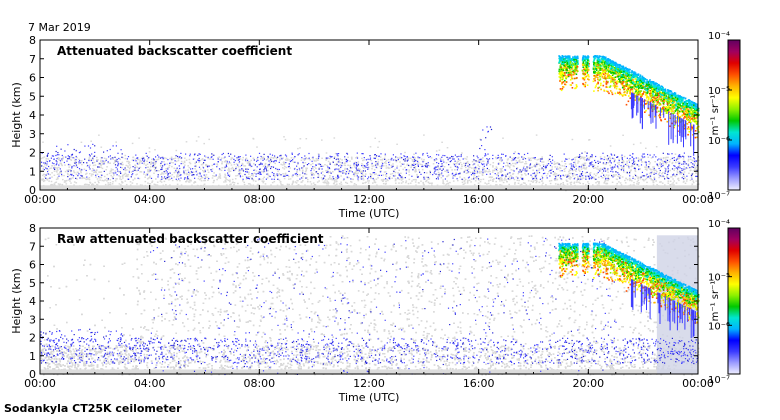 This screenshot has height=420, width=780. I want to click on instrument-footer: Sodankyla CT25K ceilometer, so click(93, 408).